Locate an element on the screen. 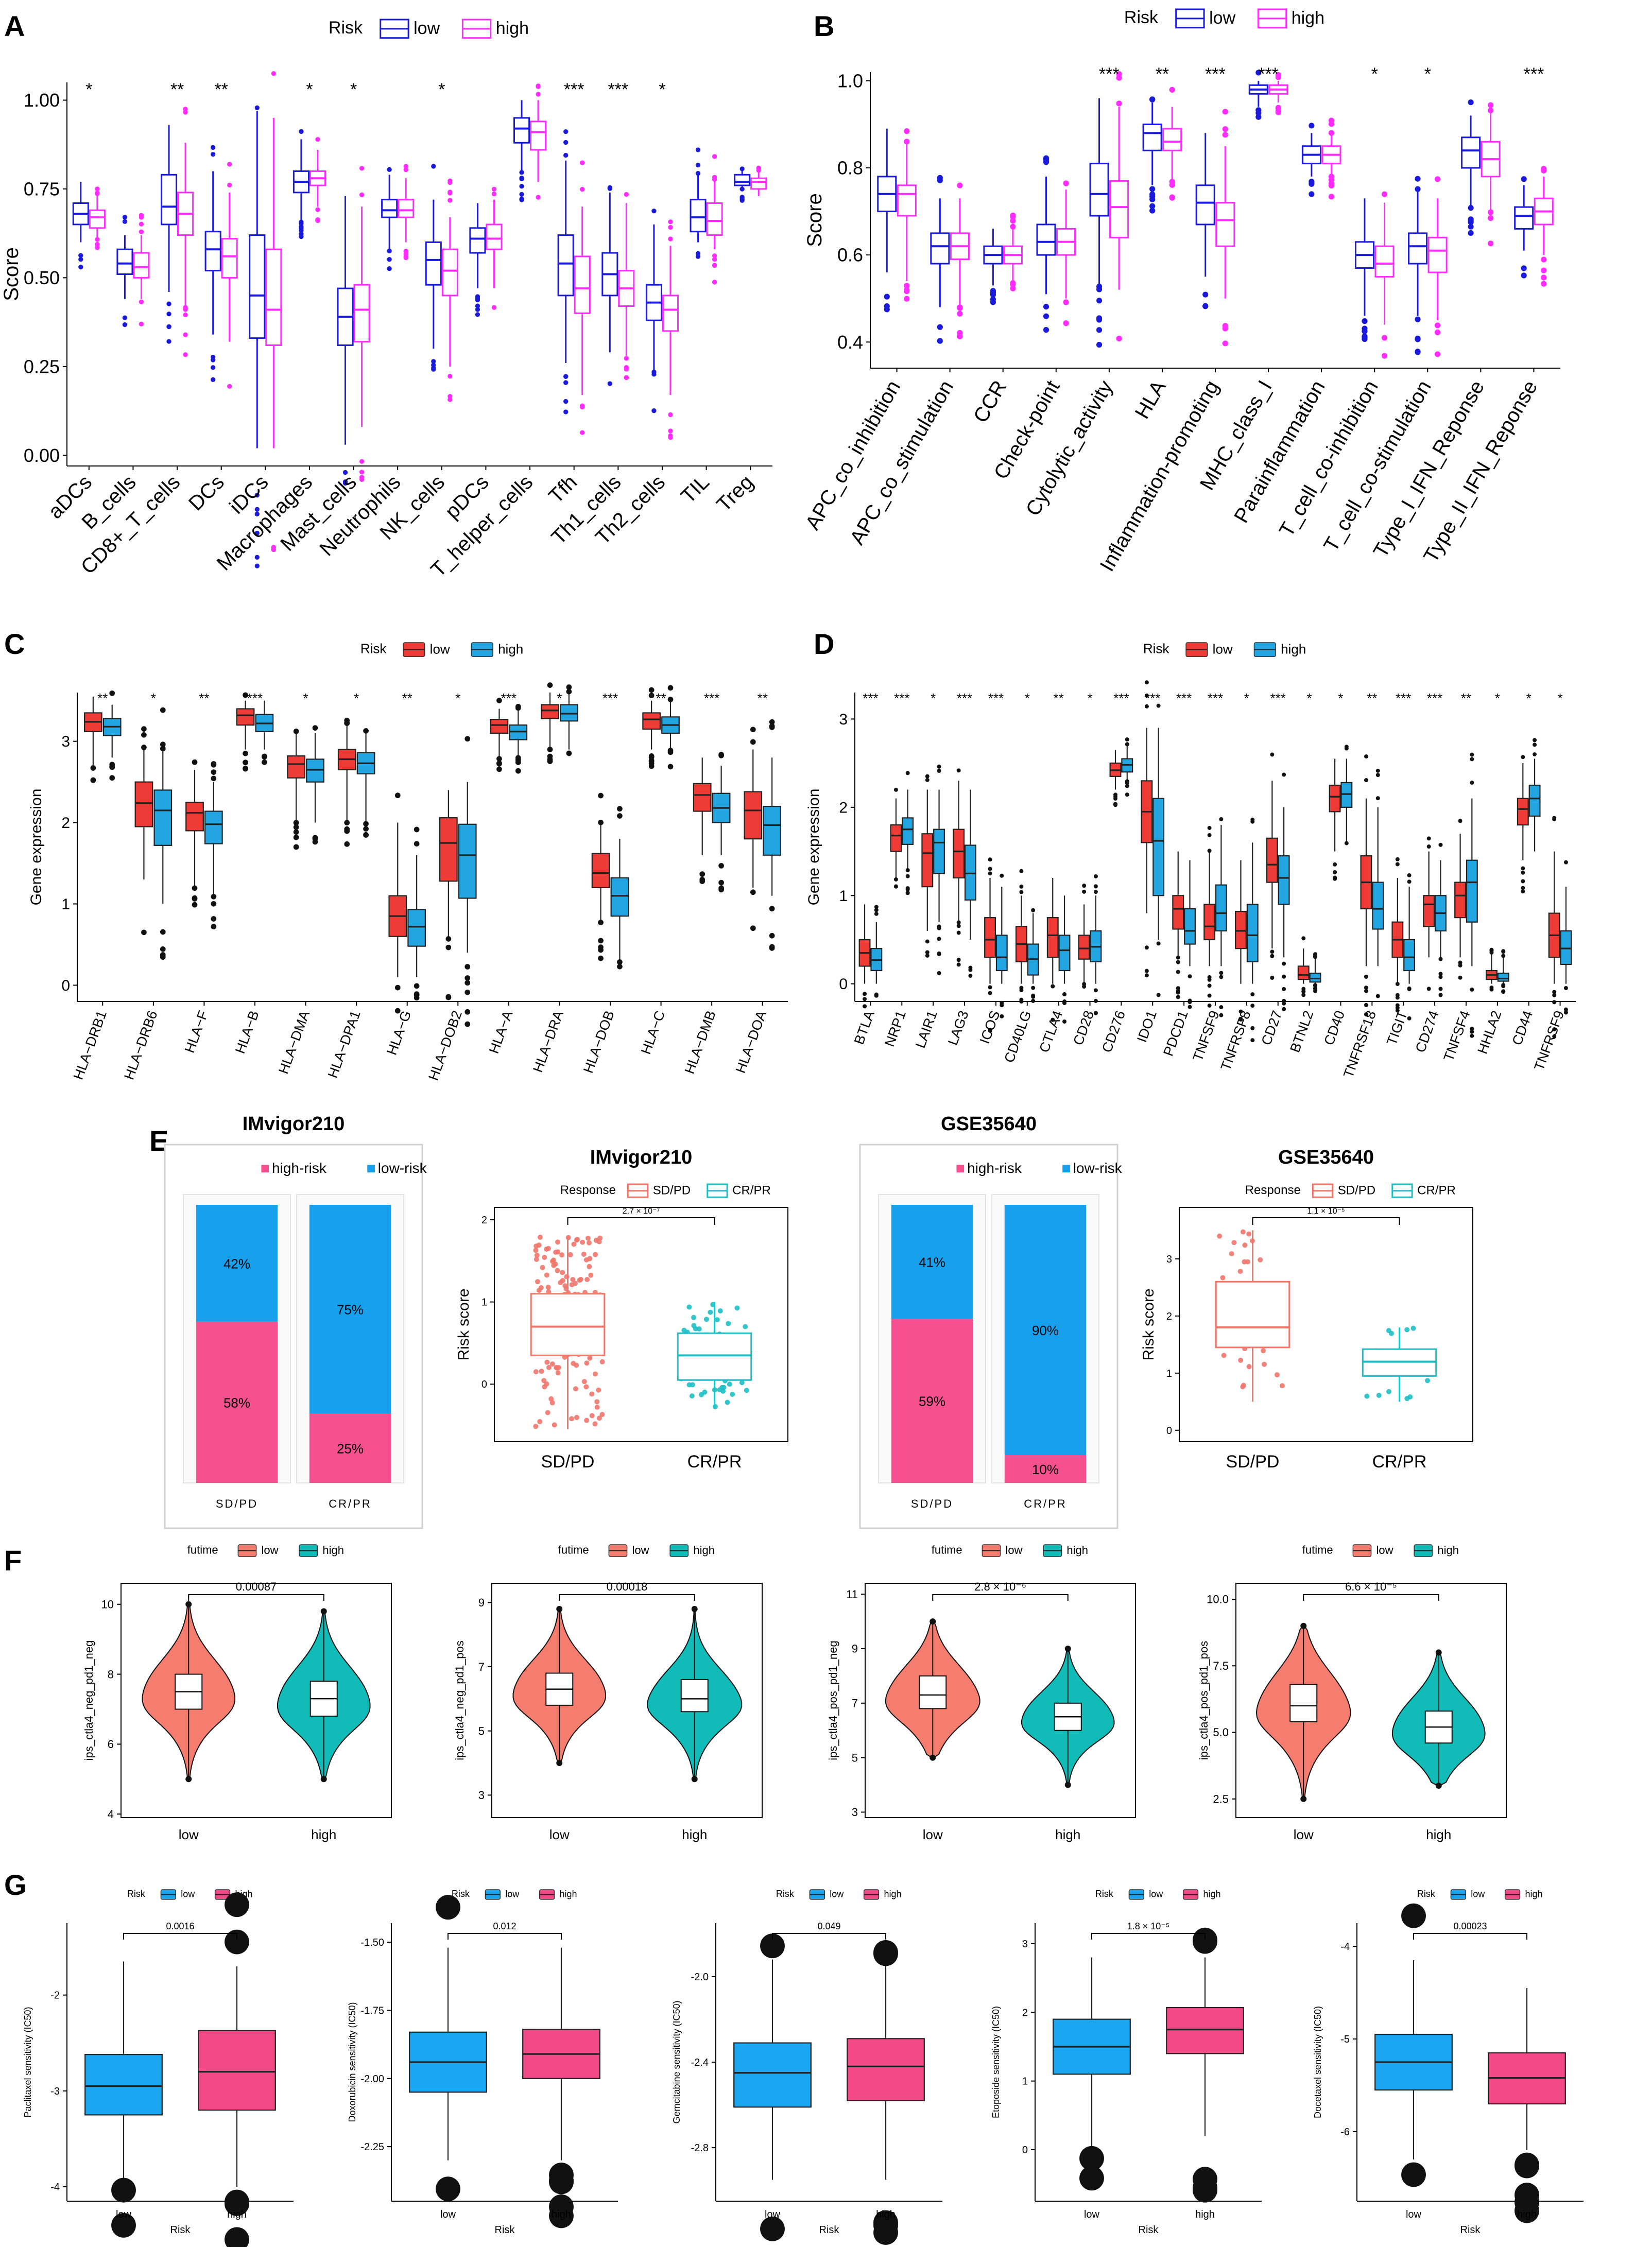 The width and height of the screenshot is (1652, 2247). y-tick-label: 0.50 is located at coordinates (42, 277).